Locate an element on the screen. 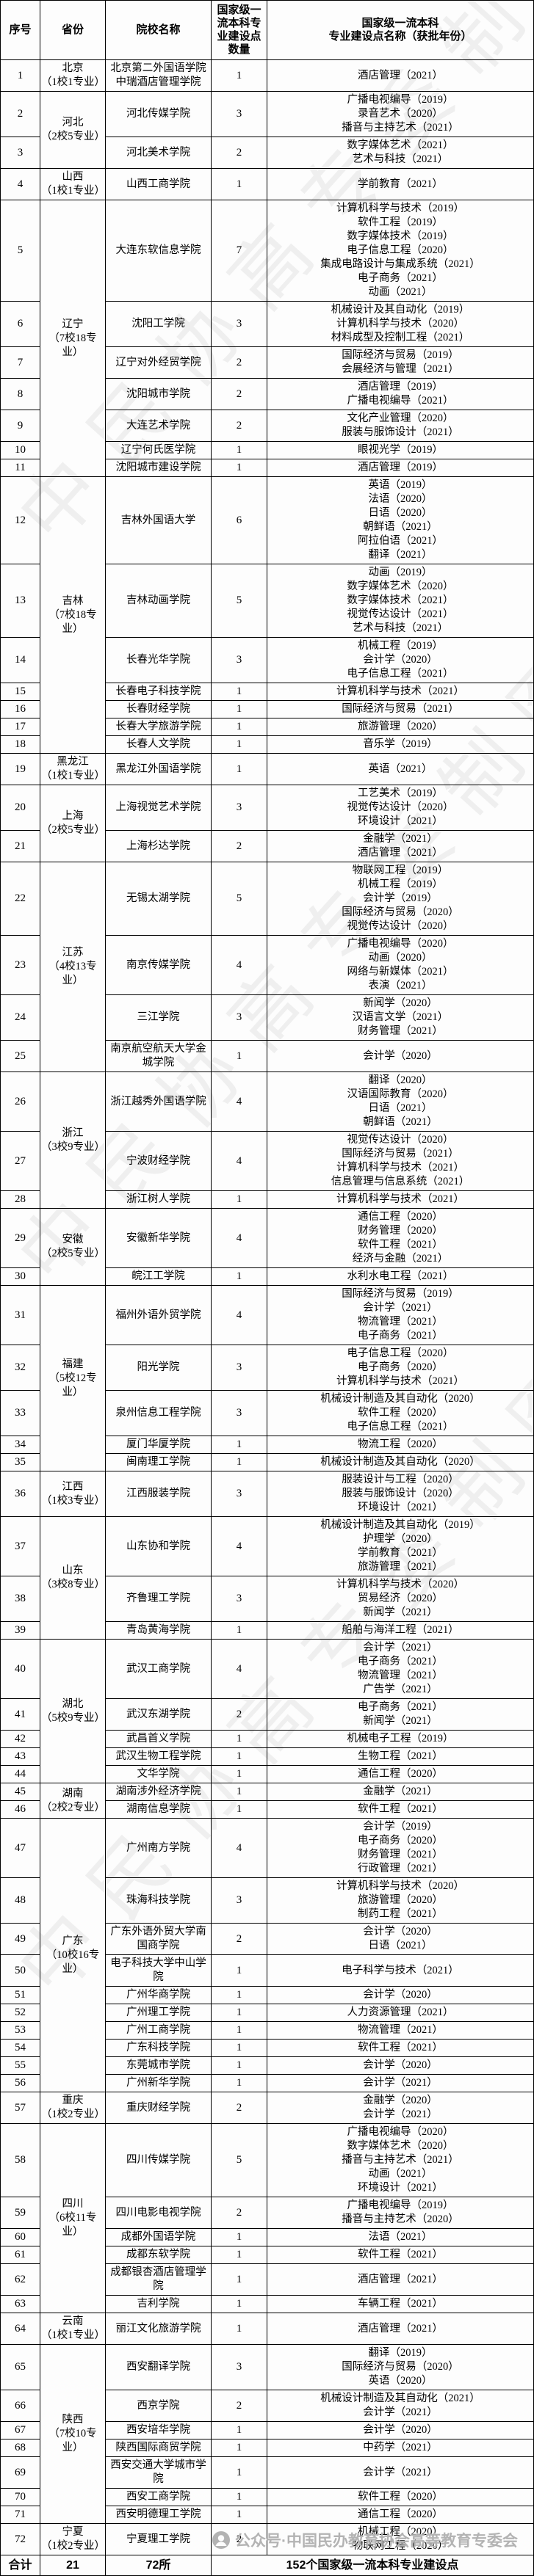  serial-number: 36 is located at coordinates (20, 1494).